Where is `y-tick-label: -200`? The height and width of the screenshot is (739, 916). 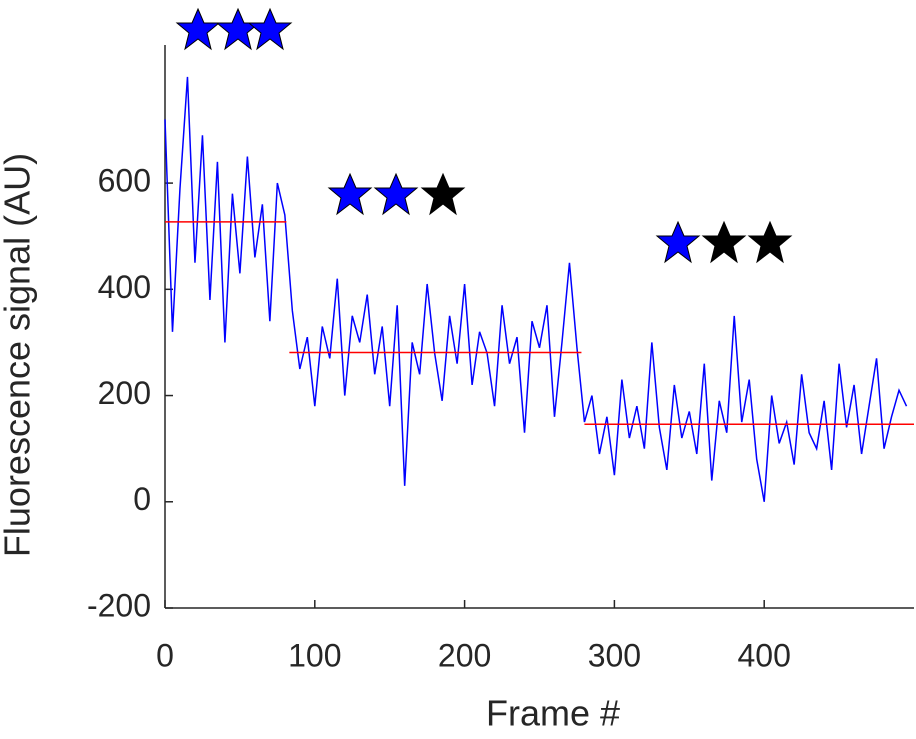
y-tick-label: -200 is located at coordinates (119, 605).